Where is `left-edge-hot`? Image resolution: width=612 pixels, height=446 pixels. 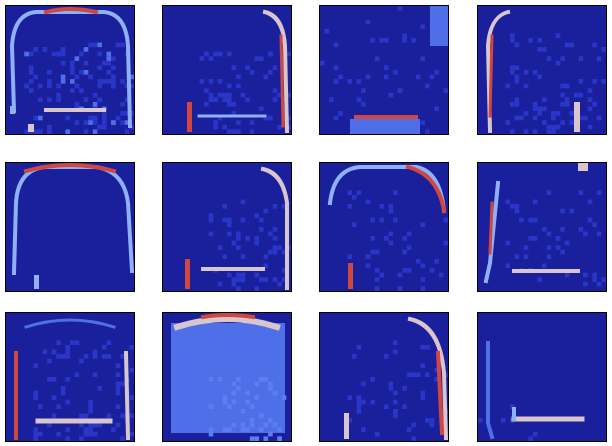
left-edge-hot is located at coordinates (491, 76).